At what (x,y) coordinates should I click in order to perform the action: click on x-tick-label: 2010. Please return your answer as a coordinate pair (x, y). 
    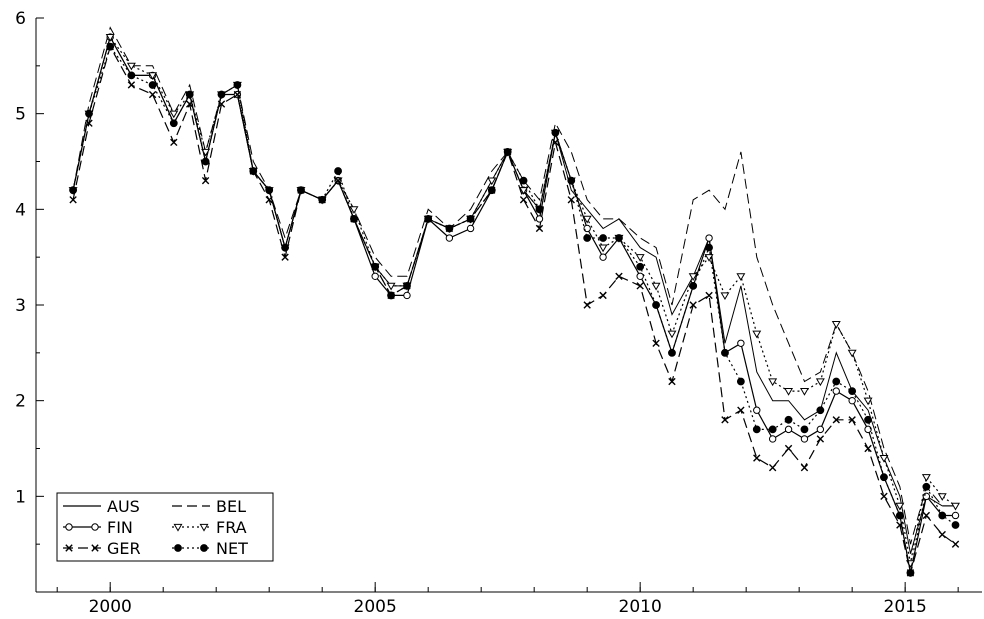
    Looking at the image, I should click on (640, 607).